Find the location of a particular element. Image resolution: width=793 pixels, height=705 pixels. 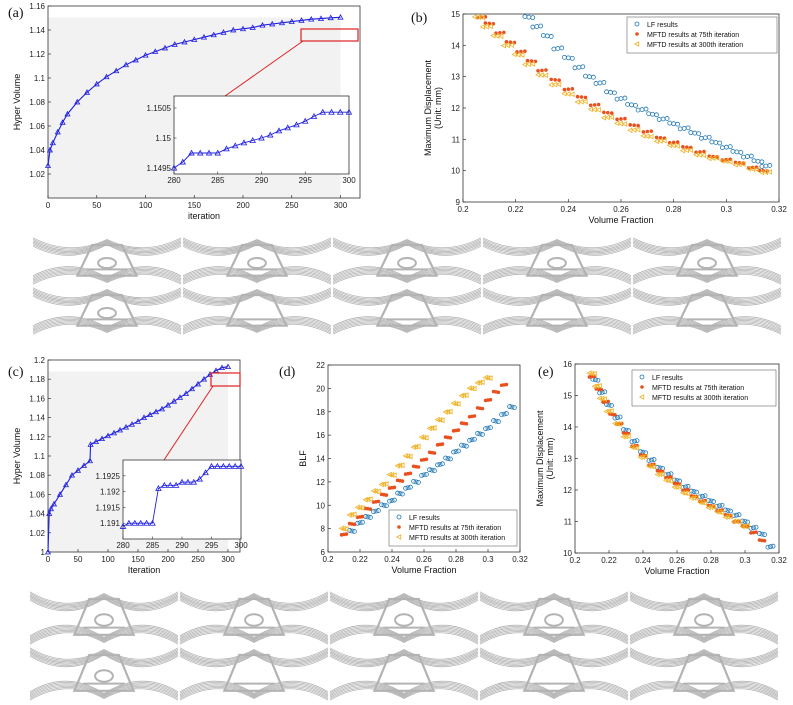

y-tick-label: 15 is located at coordinates (455, 14).